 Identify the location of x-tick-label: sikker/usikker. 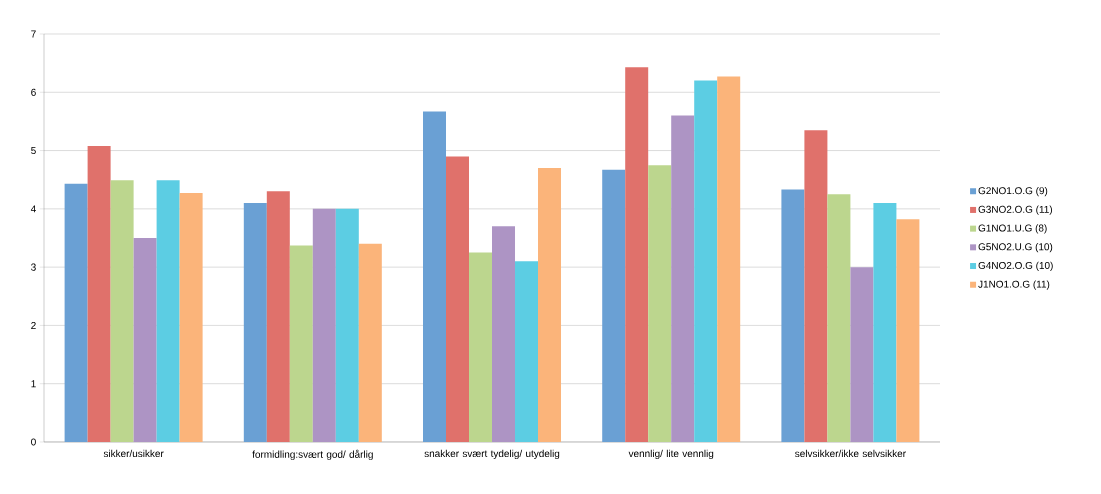
(133, 453).